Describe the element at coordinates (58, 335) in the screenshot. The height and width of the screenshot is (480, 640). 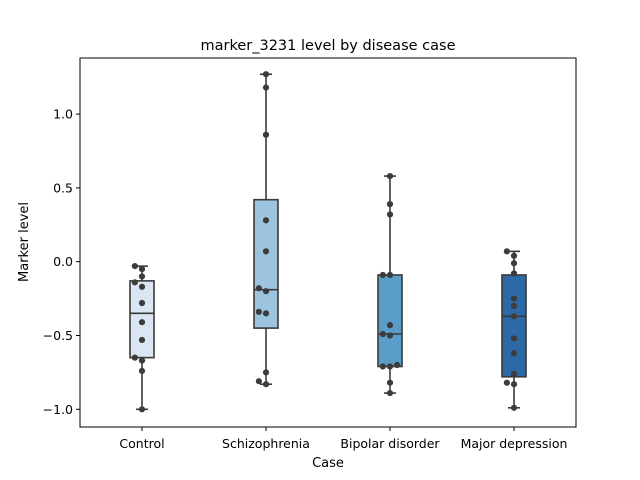
I see `y-tick-label: −0.5` at that location.